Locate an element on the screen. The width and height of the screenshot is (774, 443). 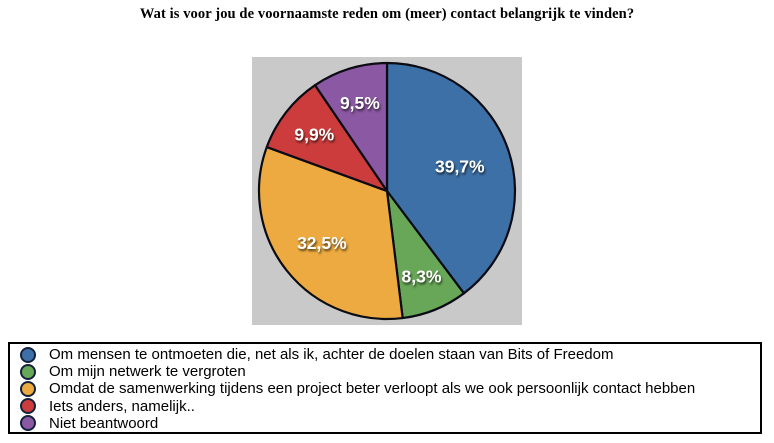
pie-slice-label: 8,3% is located at coordinates (422, 277).